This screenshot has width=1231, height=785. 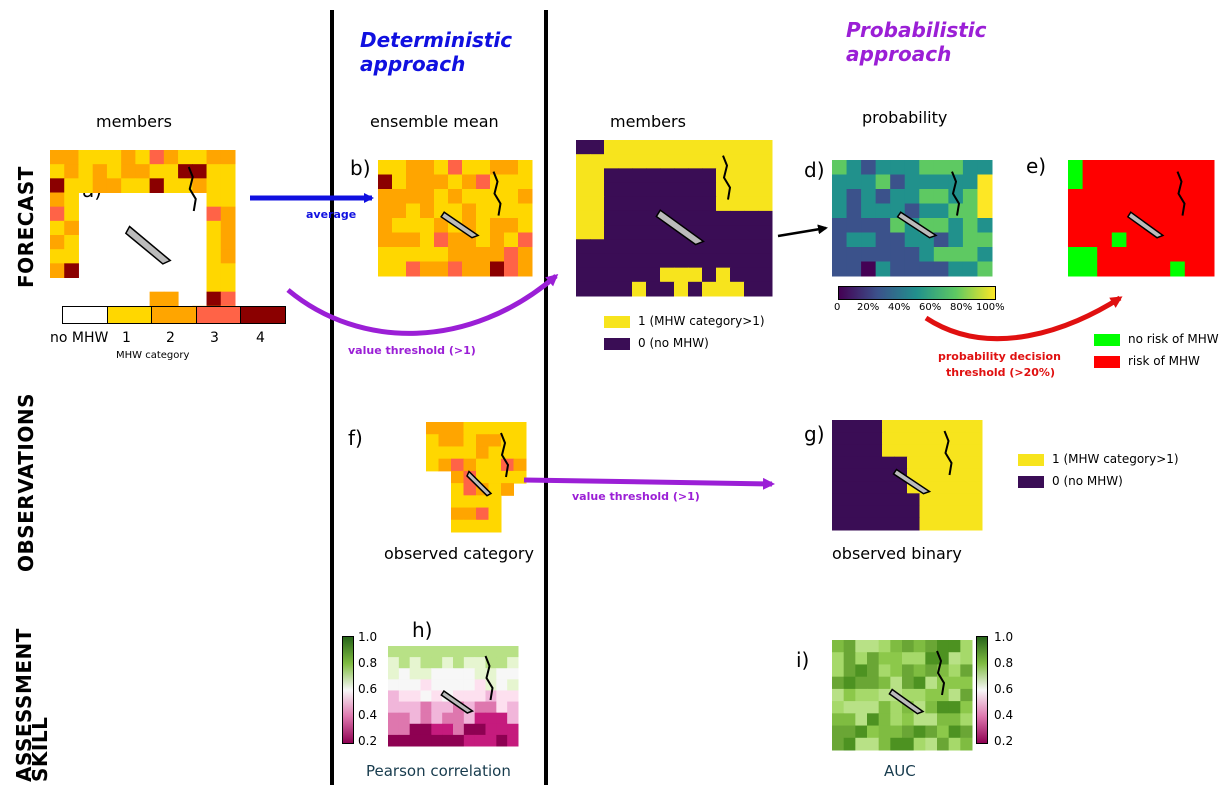 I want to click on map-b-ensemble-mean, so click(x=455, y=218).